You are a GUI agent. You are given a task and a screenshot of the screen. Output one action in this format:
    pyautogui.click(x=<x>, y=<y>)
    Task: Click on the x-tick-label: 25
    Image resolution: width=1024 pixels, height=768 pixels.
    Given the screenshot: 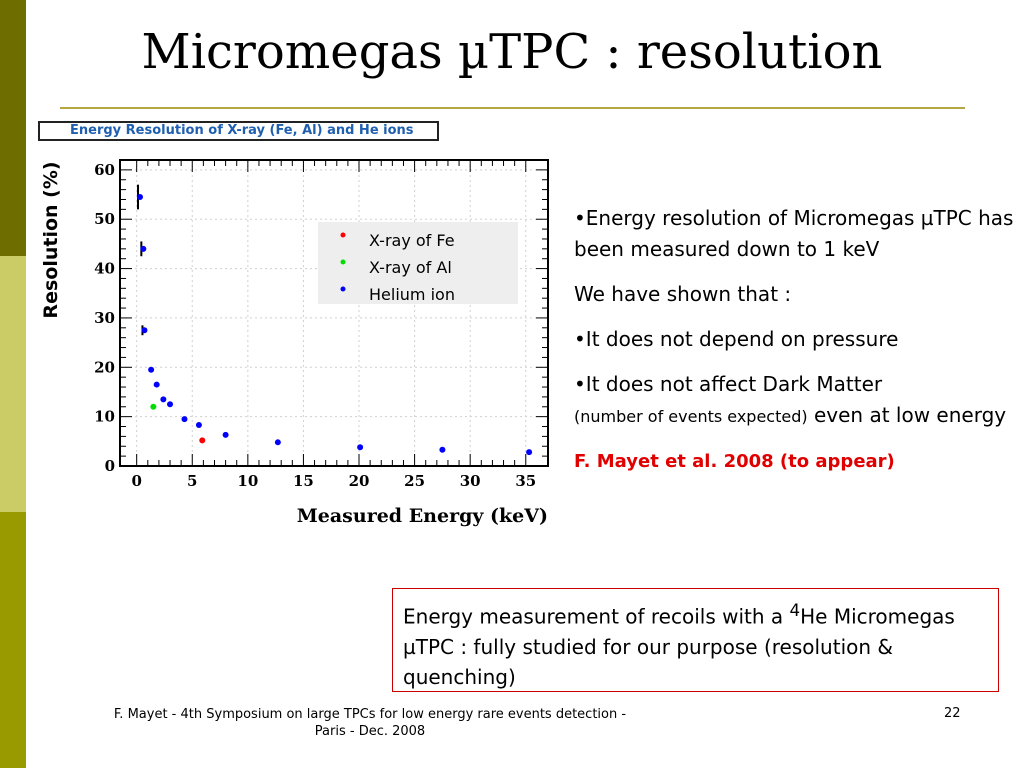 What is the action you would take?
    pyautogui.click(x=414, y=481)
    